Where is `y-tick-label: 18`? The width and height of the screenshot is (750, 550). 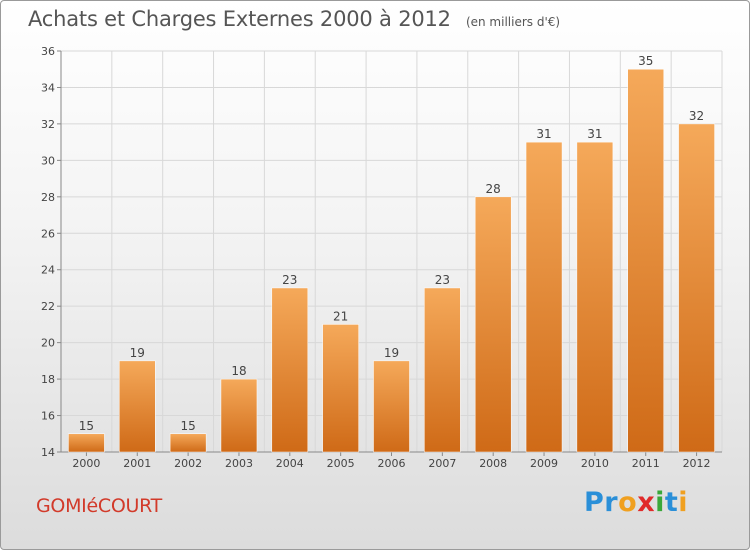 y-tick-label: 18 is located at coordinates (48, 379).